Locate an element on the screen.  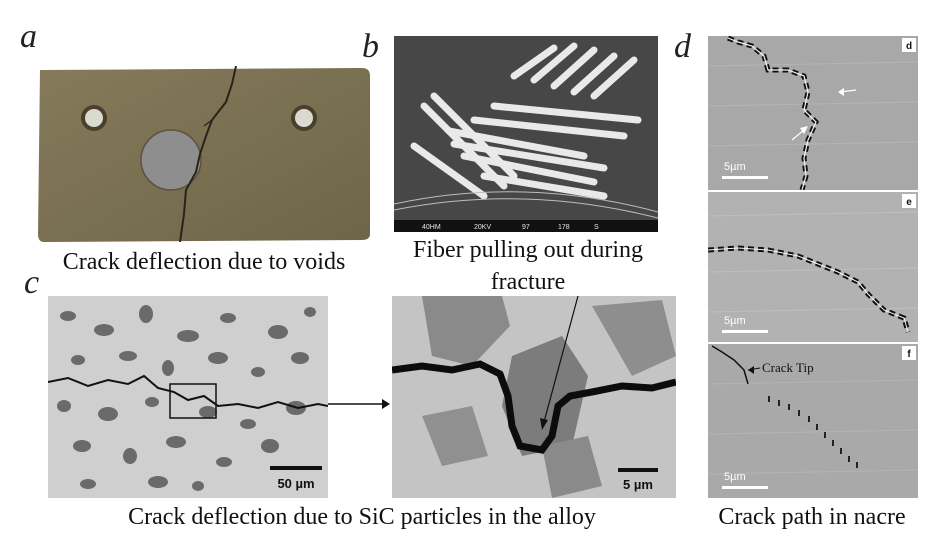
panel-a-specimen-image is located at coordinates (204, 154).